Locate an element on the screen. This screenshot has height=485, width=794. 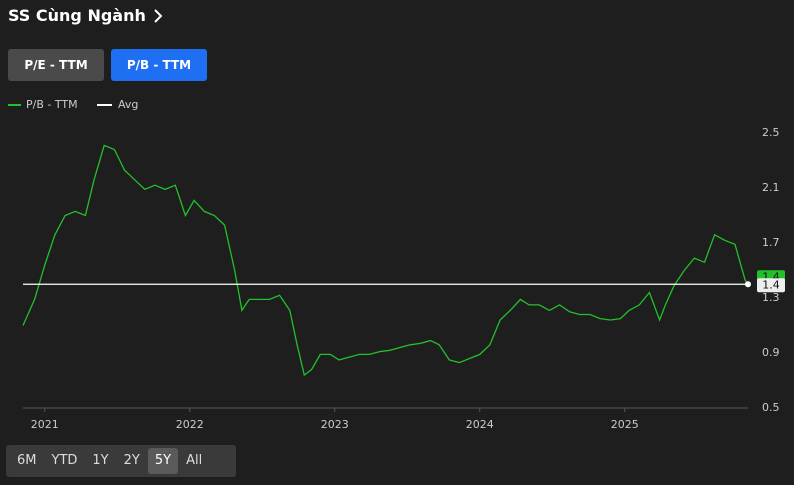
legend-label: Avg is located at coordinates (128, 104).